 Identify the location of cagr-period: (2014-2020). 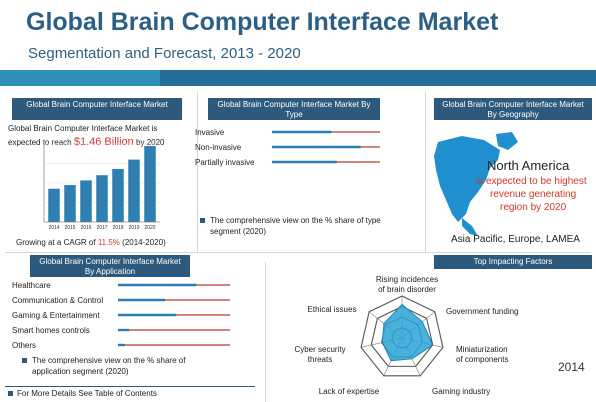
(144, 242).